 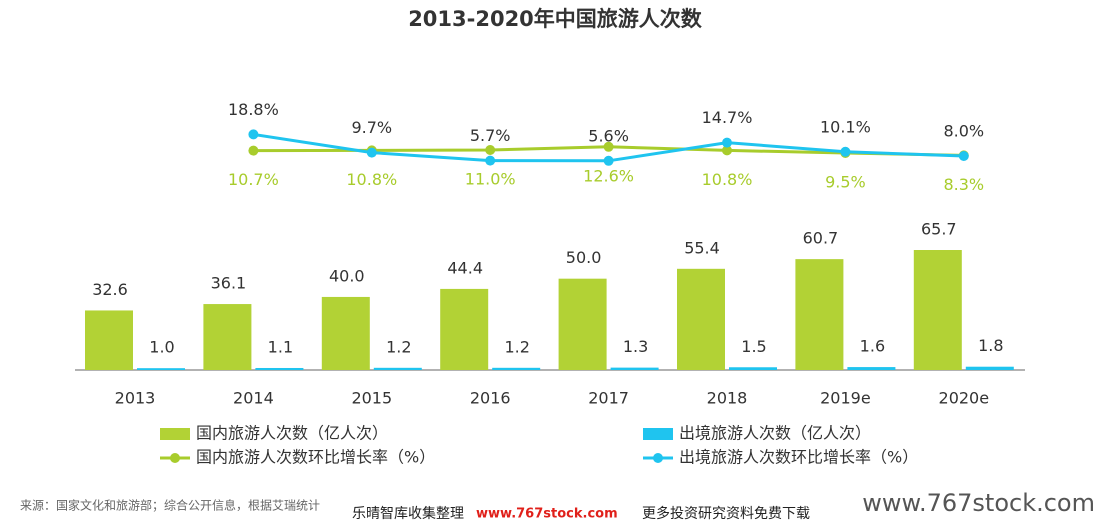 What do you see at coordinates (315, 457) in the screenshot?
I see `legend-label: 国内旅游人次数环比增长率（%）` at bounding box center [315, 457].